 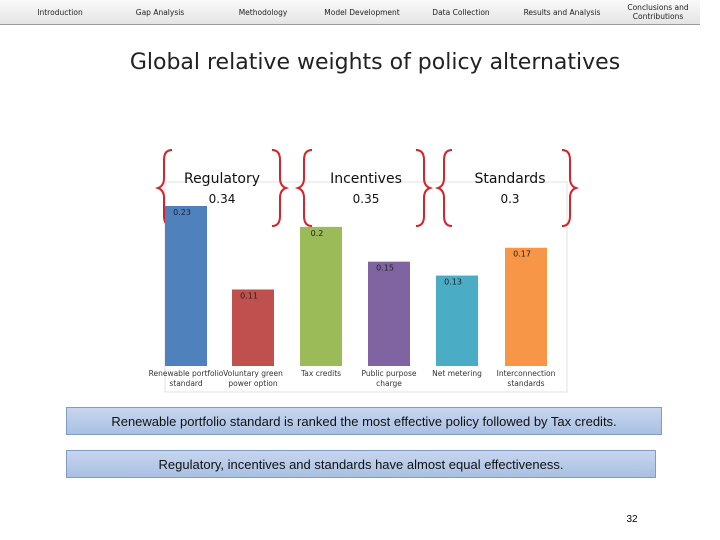 What do you see at coordinates (632, 519) in the screenshot?
I see `page-number: 32` at bounding box center [632, 519].